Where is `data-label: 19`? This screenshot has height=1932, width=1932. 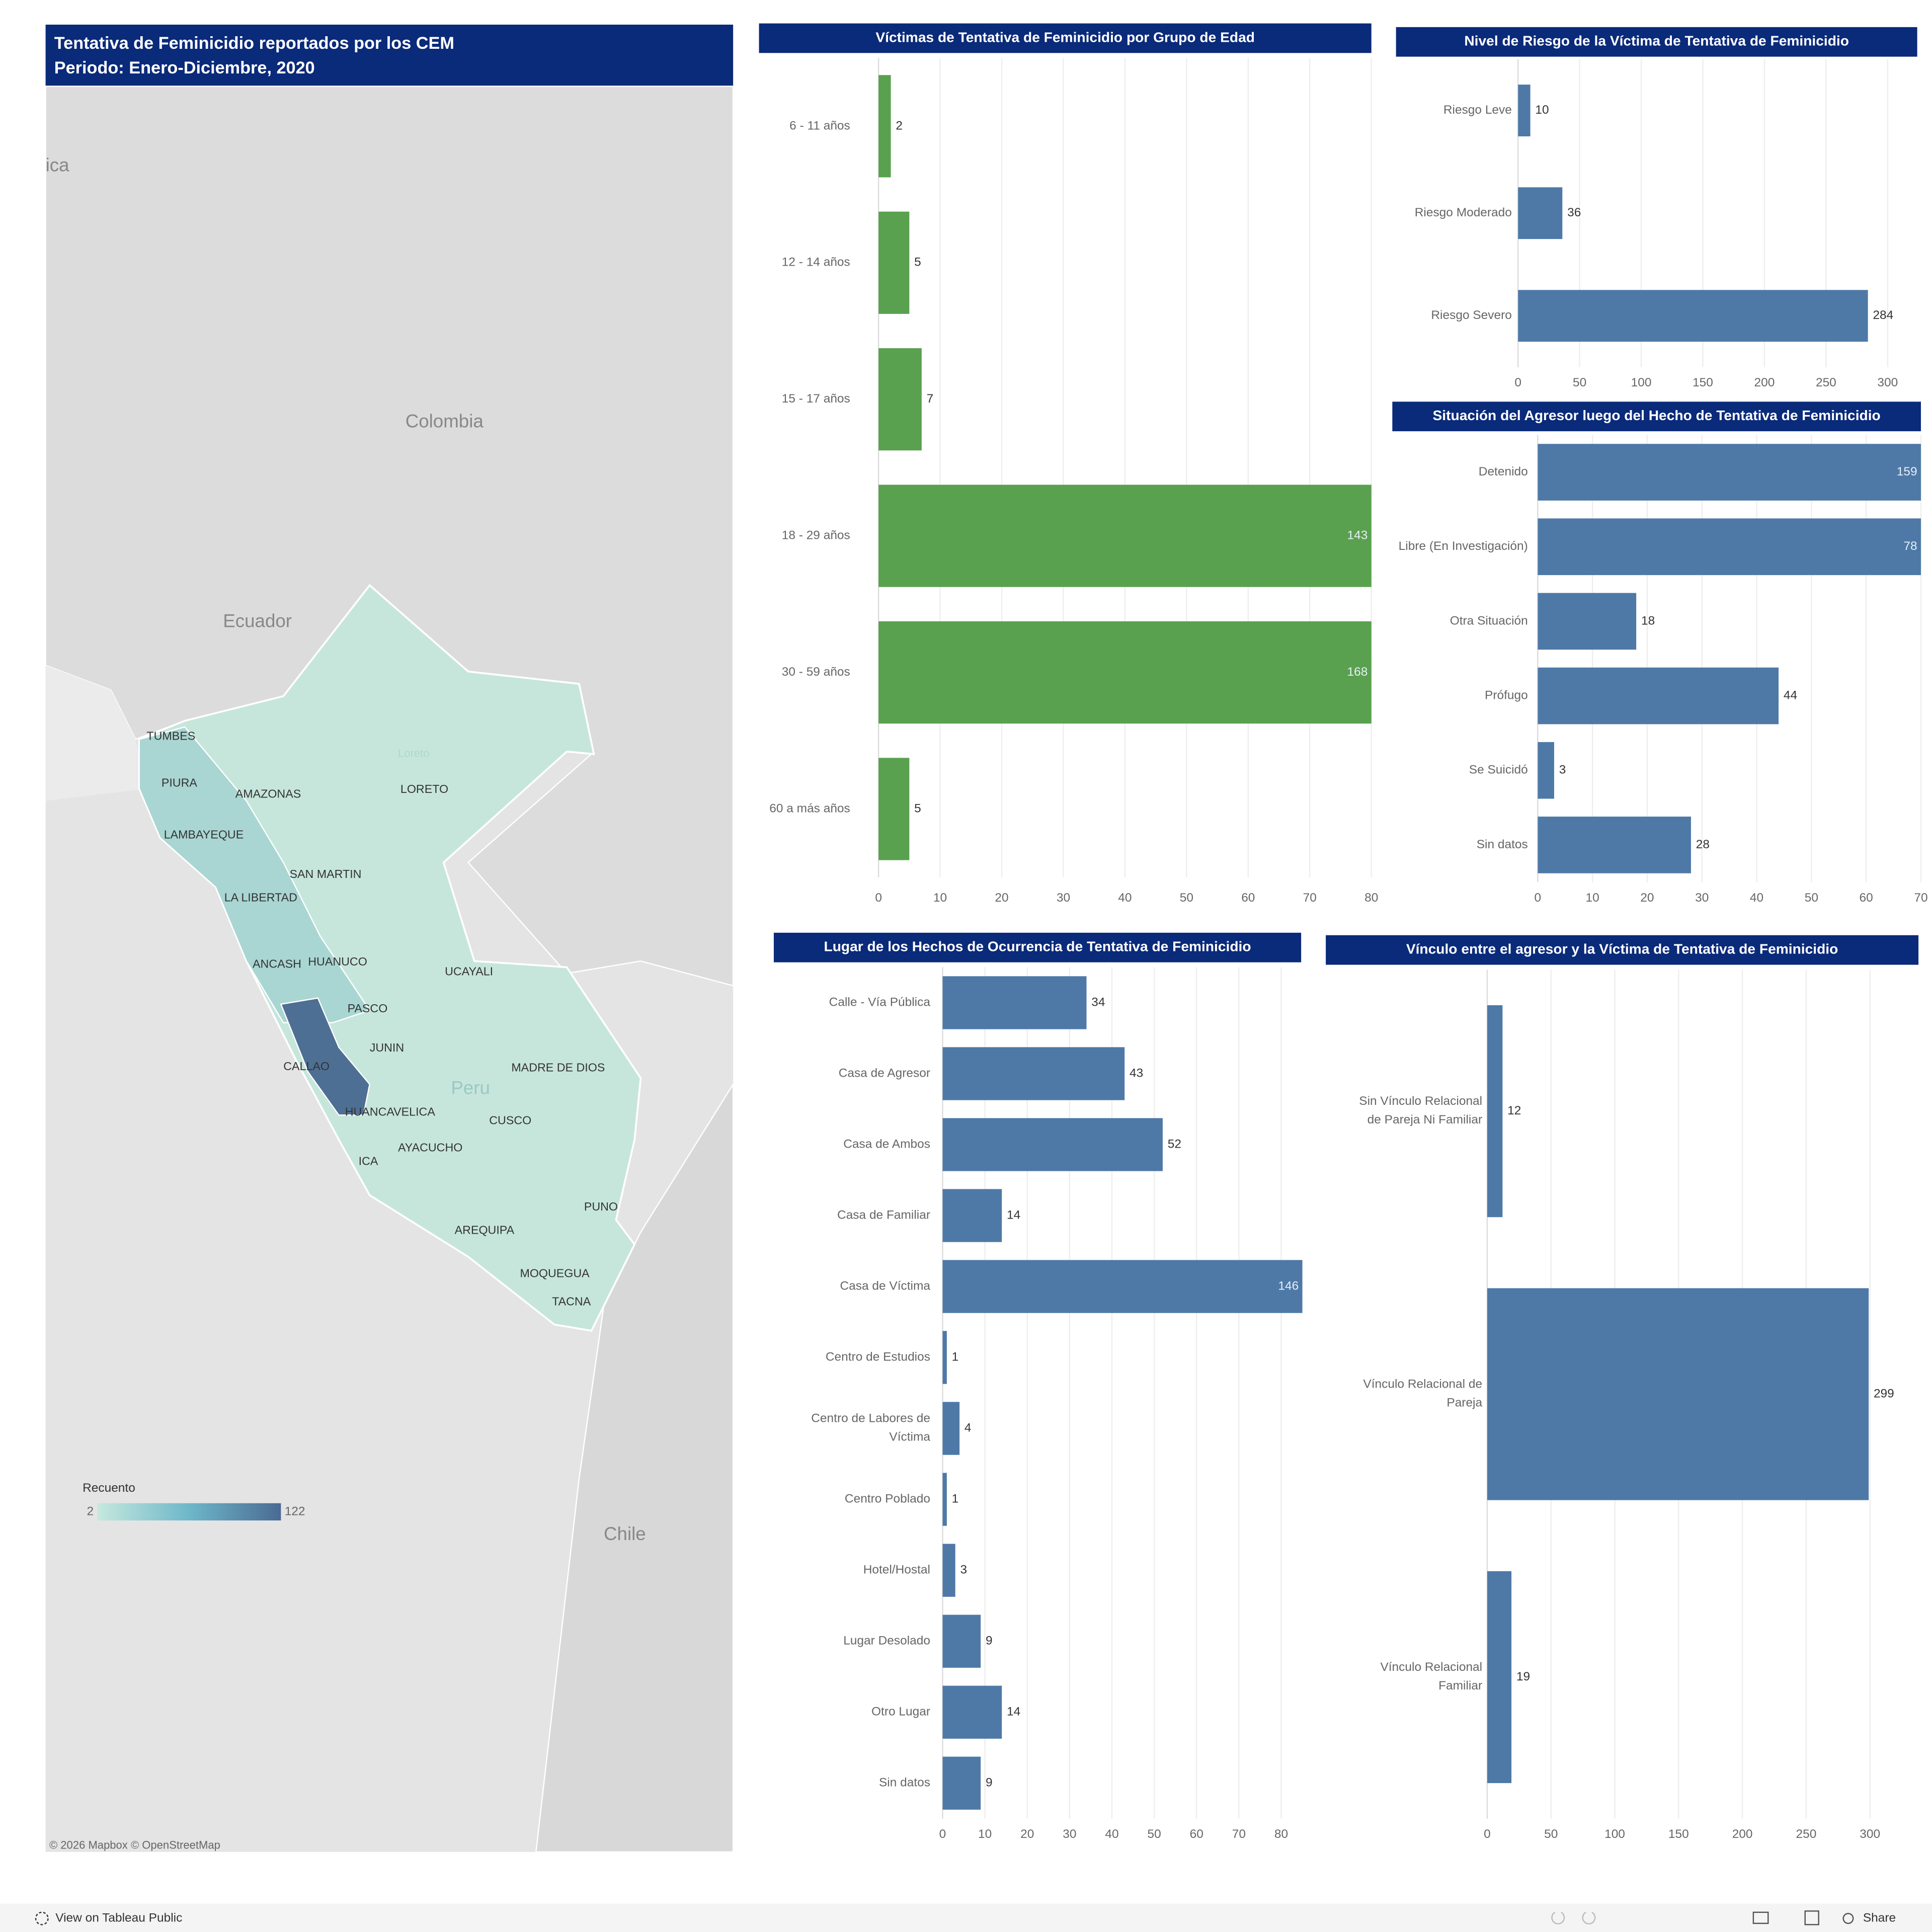 data-label: 19 is located at coordinates (1523, 1676).